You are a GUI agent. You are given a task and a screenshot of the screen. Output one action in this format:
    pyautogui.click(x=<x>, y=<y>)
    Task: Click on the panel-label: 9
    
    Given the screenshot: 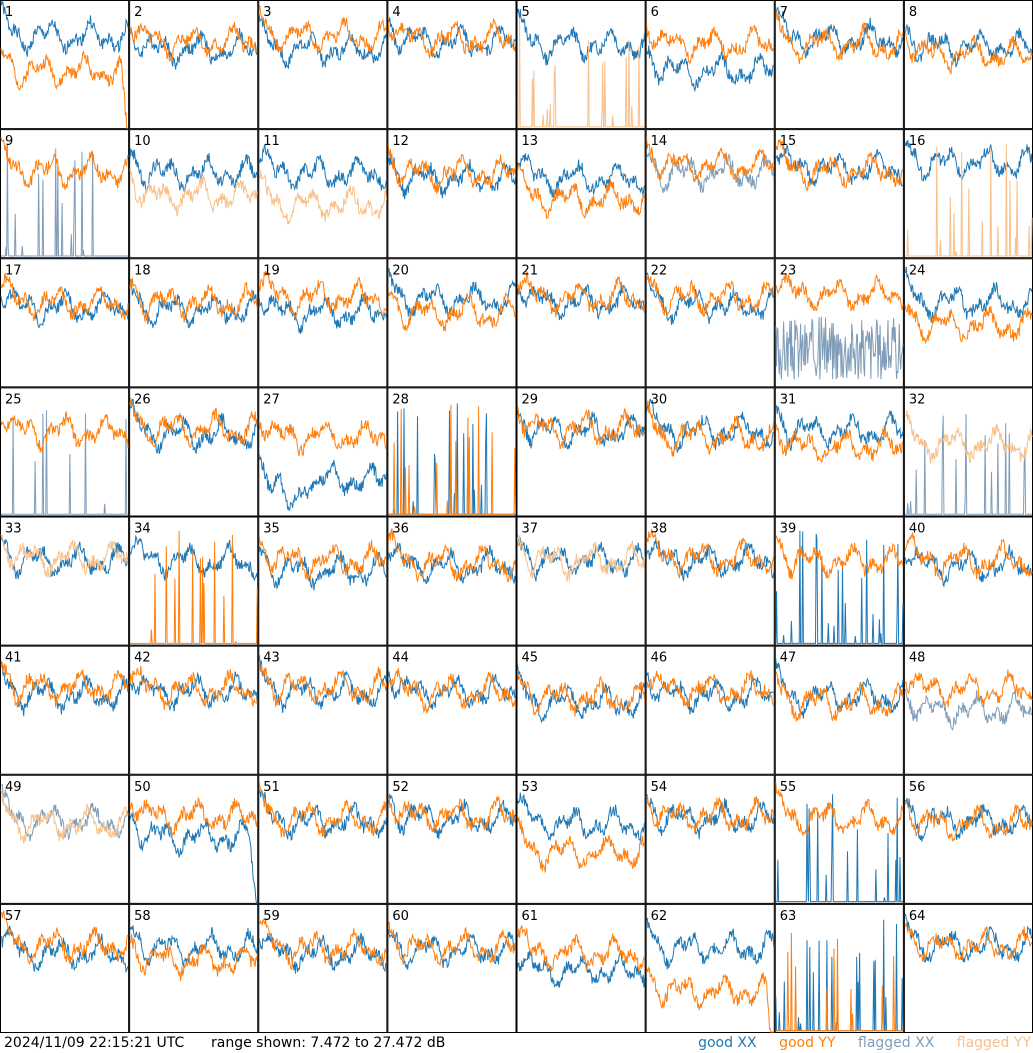 What is the action you would take?
    pyautogui.click(x=9, y=141)
    